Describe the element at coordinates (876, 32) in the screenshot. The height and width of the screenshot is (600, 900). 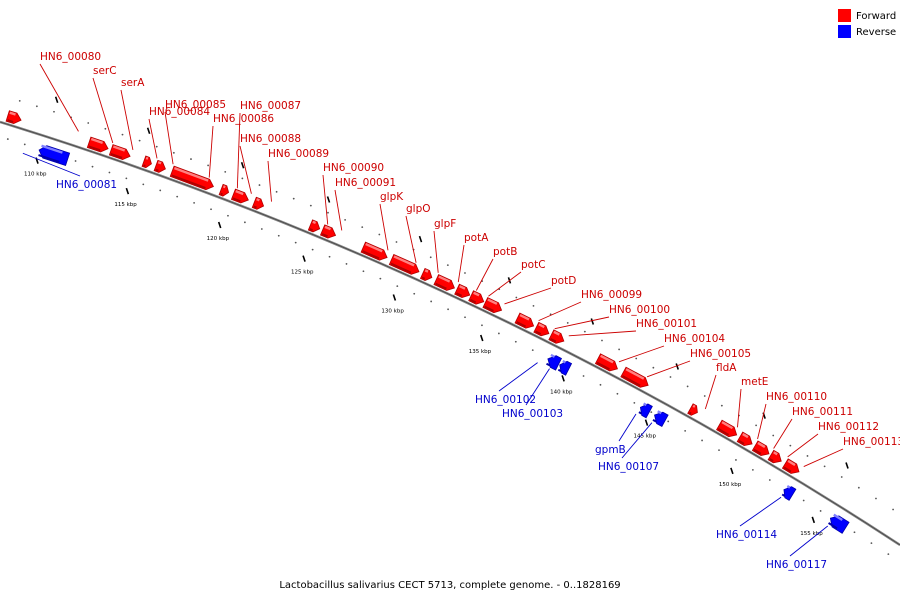
I see `legend-reverse-label: Reverse` at that location.